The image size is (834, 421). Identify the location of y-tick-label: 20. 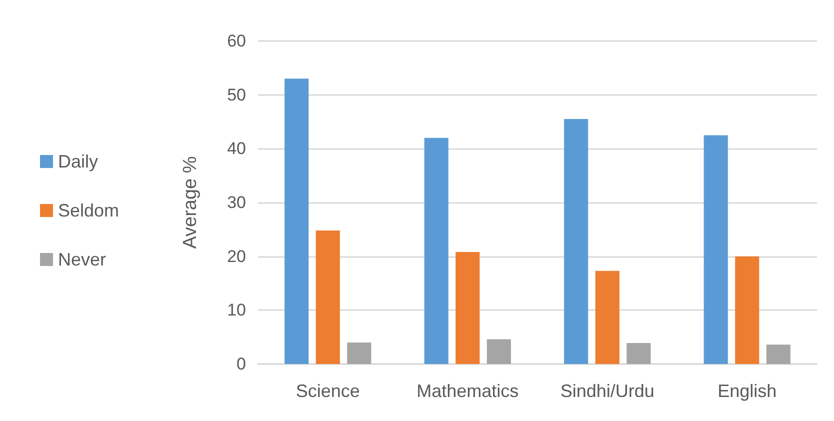
(236, 256).